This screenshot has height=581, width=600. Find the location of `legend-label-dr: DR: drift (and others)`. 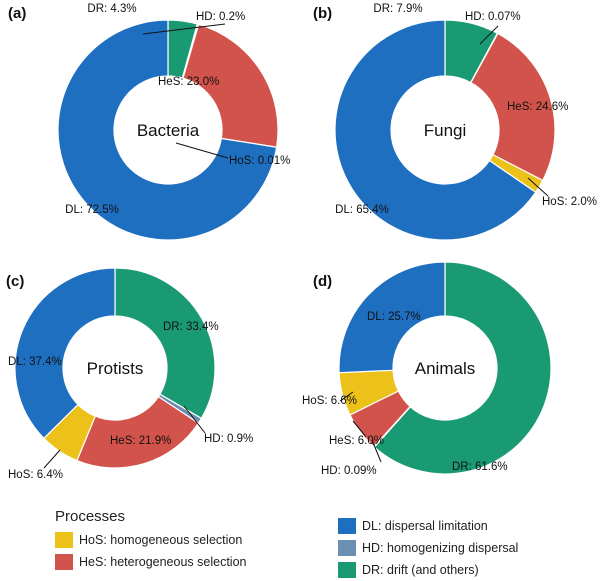

legend-label-dr: DR: drift (and others) is located at coordinates (420, 570).